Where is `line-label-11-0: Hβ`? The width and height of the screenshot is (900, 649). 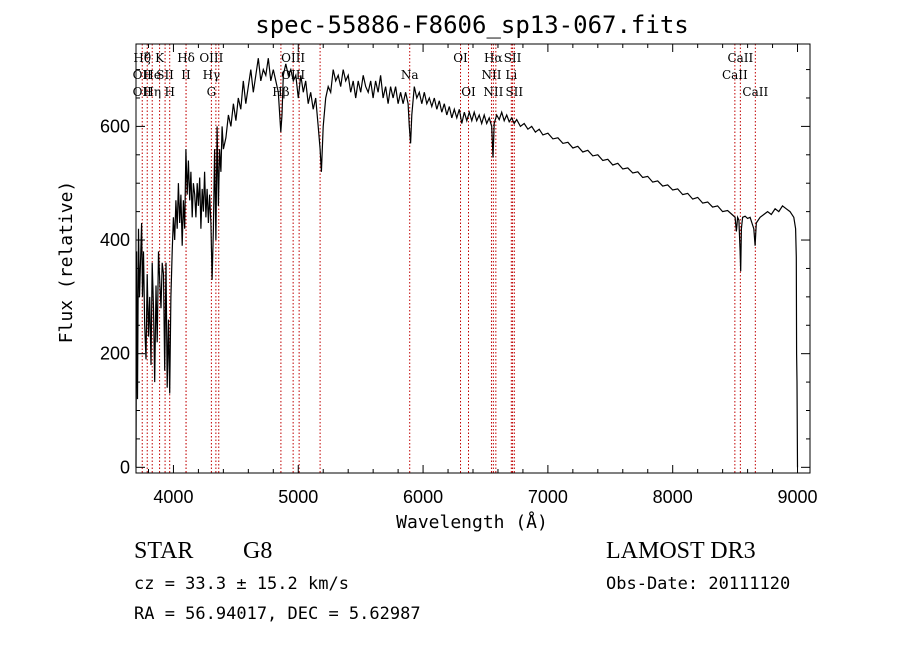 line-label-11-0: Hβ is located at coordinates (280, 92).